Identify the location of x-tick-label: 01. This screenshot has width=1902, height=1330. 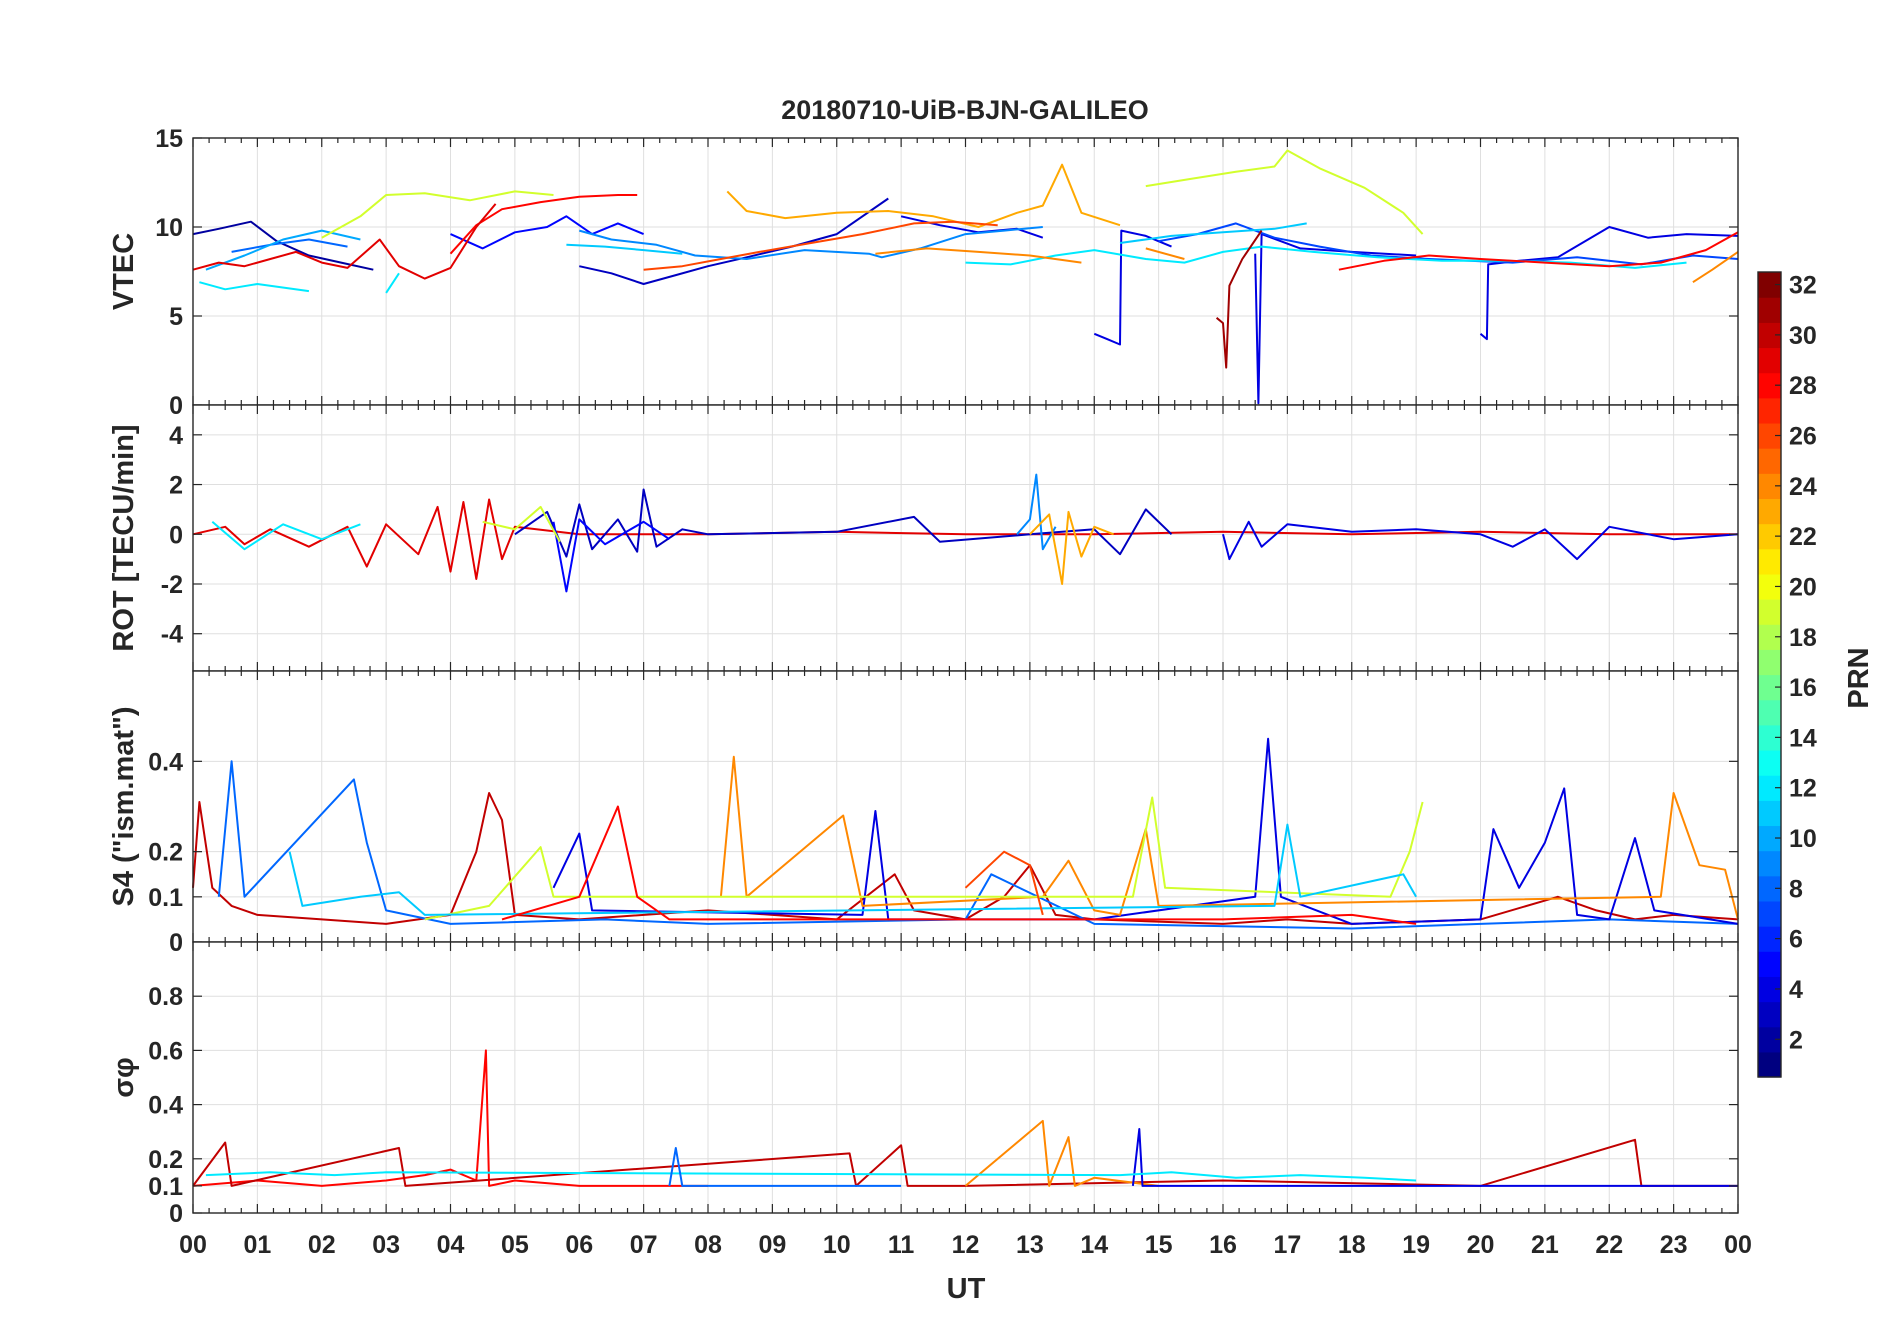
(257, 1245).